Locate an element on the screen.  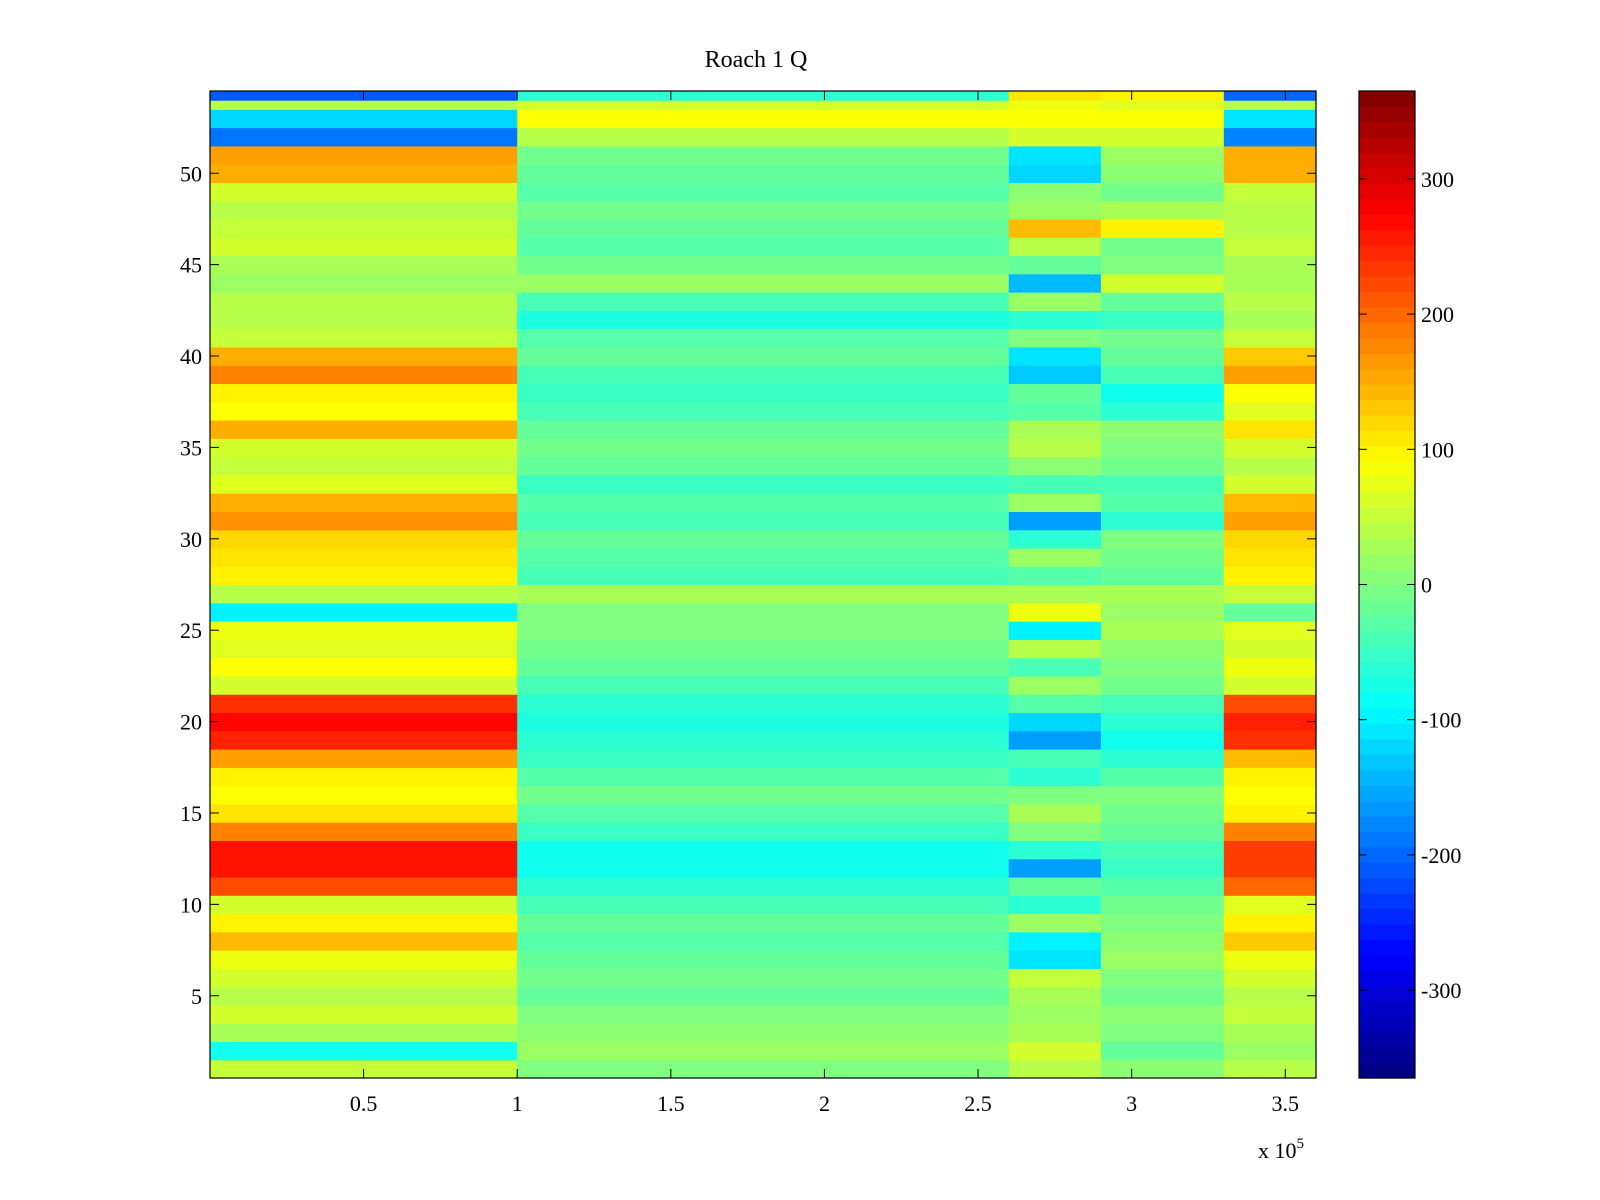
colorbar-tick-label: 100 is located at coordinates (1437, 449).